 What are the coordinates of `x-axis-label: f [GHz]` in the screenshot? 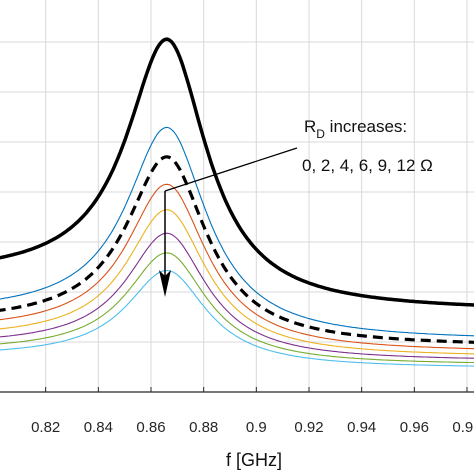 It's located at (254, 460).